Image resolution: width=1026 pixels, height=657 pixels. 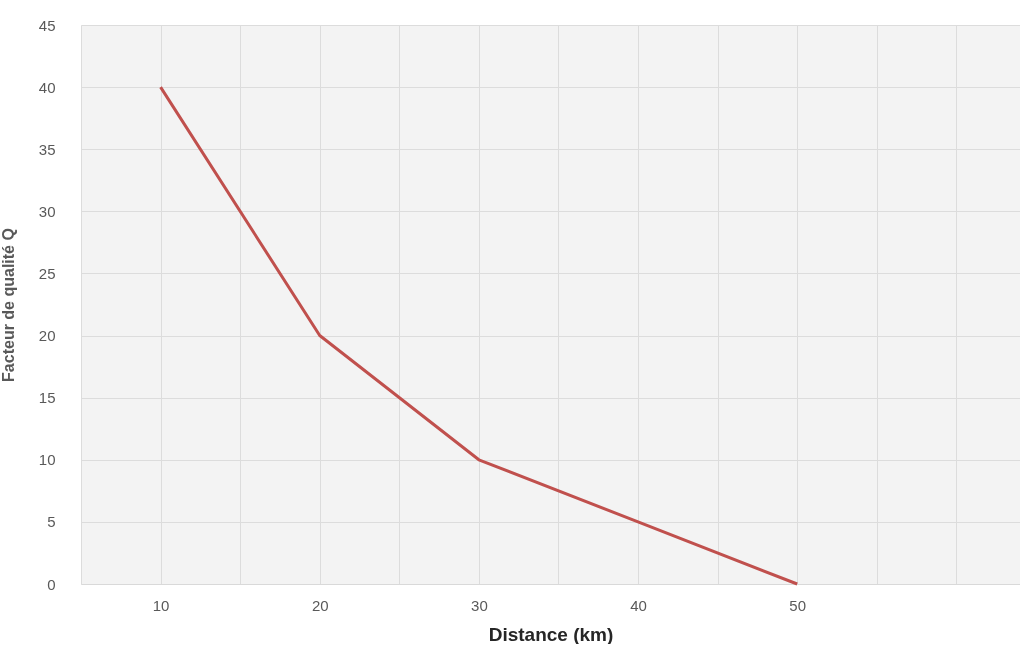 I want to click on x-tick-label: 10, so click(x=161, y=605).